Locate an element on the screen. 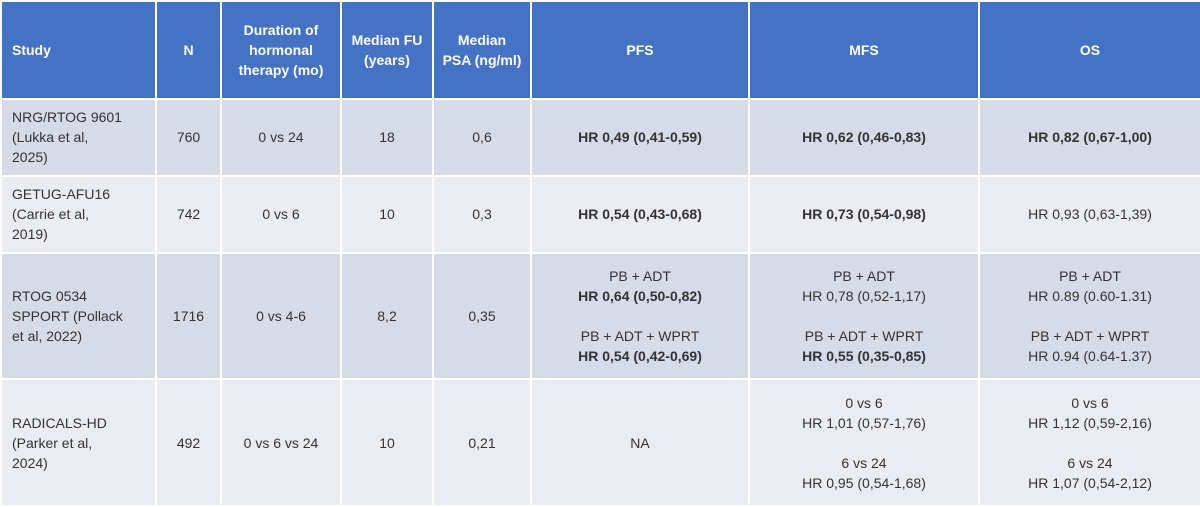 The image size is (1200, 507). cell-line: HR 0,49 (0,41-0,59) is located at coordinates (640, 137).